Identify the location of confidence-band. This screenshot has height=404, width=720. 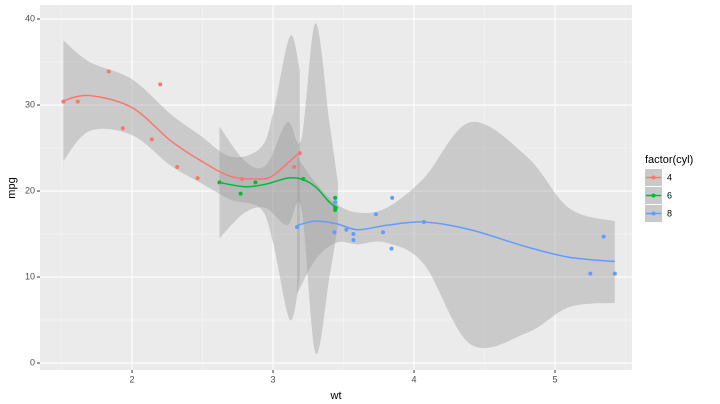
(278, 189).